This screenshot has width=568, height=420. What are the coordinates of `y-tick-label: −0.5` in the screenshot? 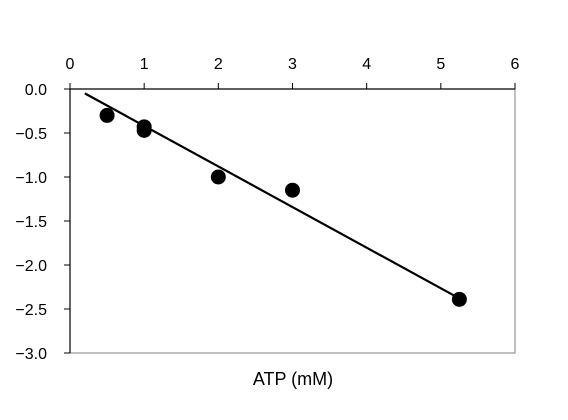 It's located at (31, 134).